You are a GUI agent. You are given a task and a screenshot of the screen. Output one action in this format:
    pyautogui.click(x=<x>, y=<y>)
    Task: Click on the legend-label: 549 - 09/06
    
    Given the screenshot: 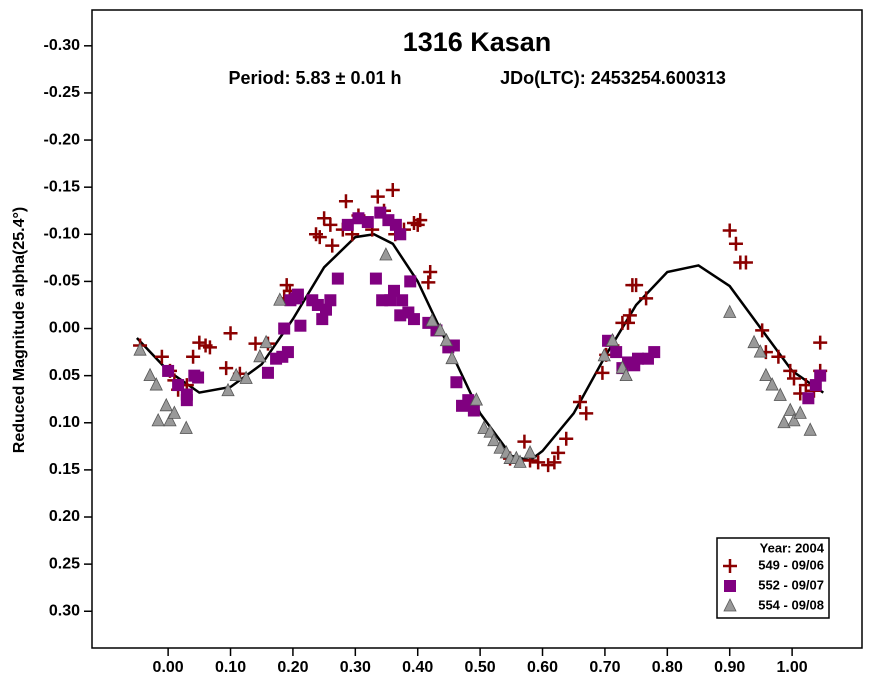 What is the action you would take?
    pyautogui.click(x=791, y=564)
    